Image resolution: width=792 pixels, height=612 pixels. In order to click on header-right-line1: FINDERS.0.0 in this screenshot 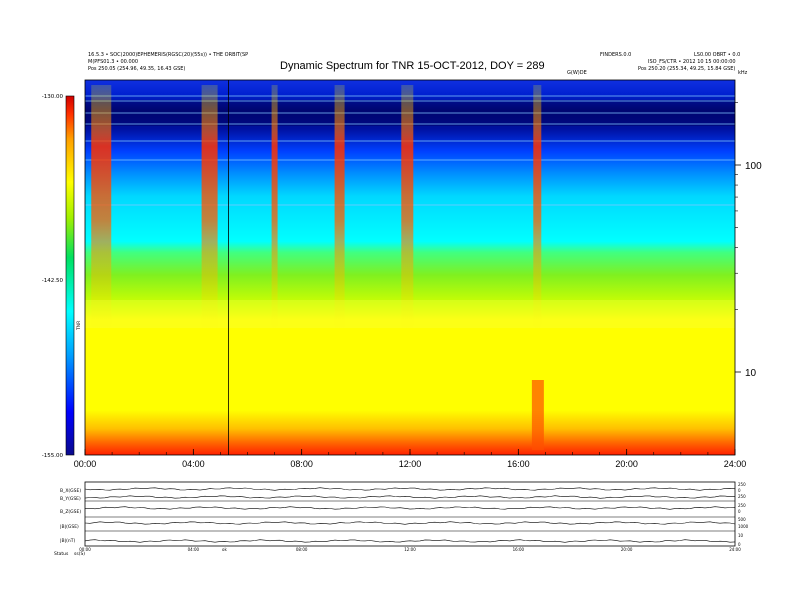, I will do `click(616, 55)`.